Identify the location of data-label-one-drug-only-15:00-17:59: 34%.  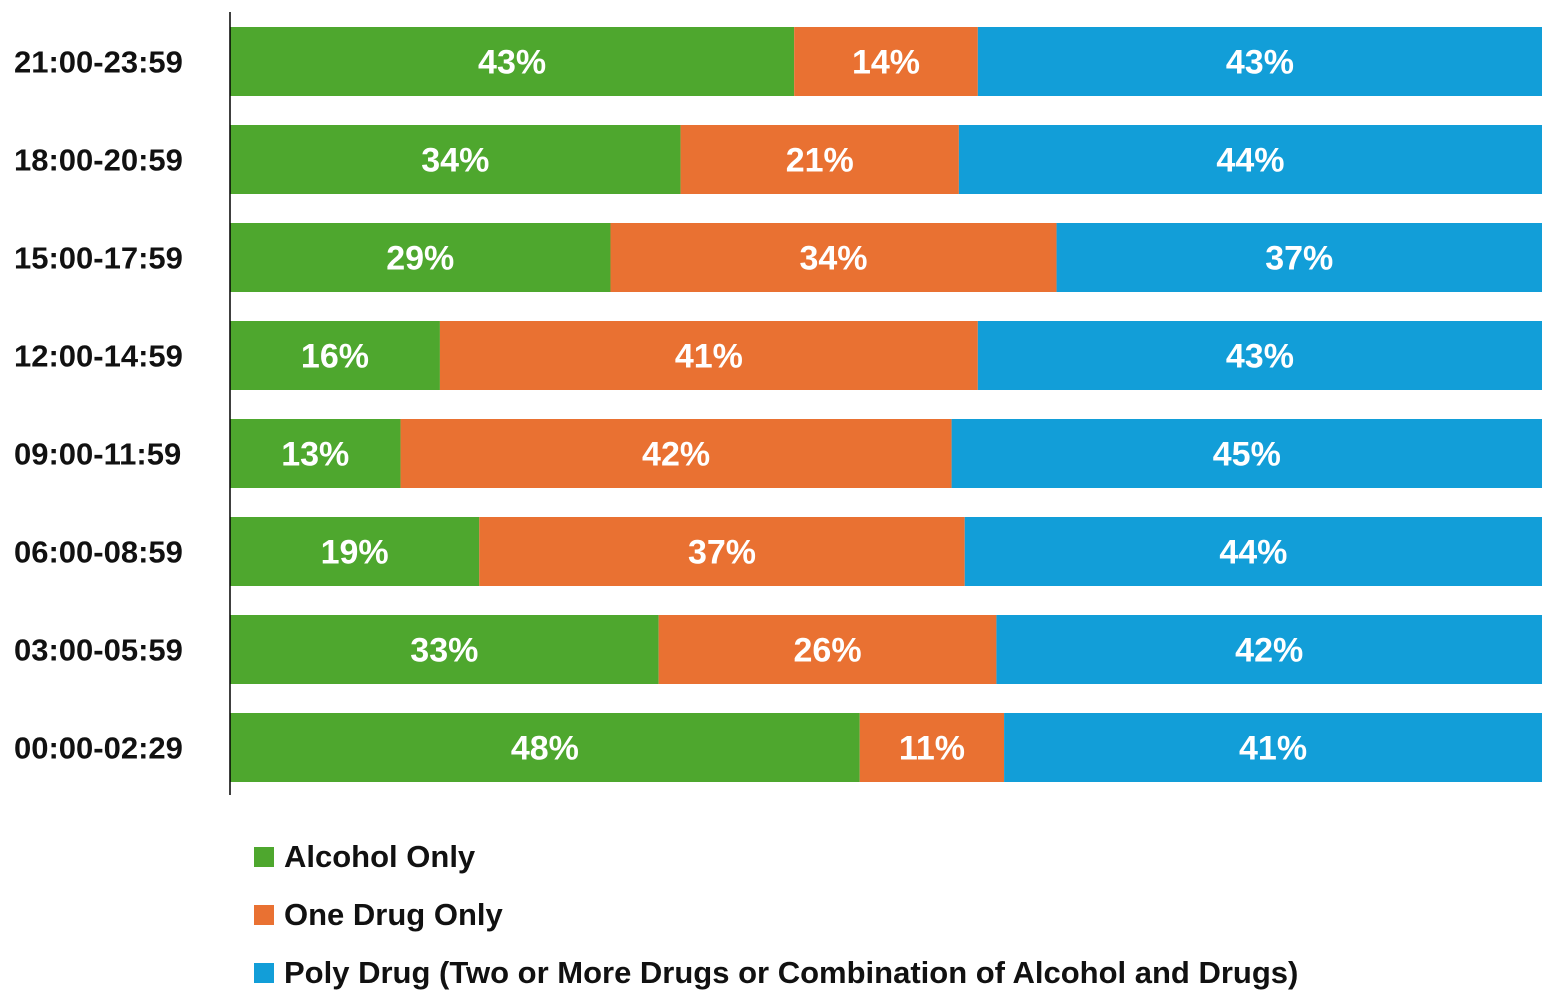
(833, 259).